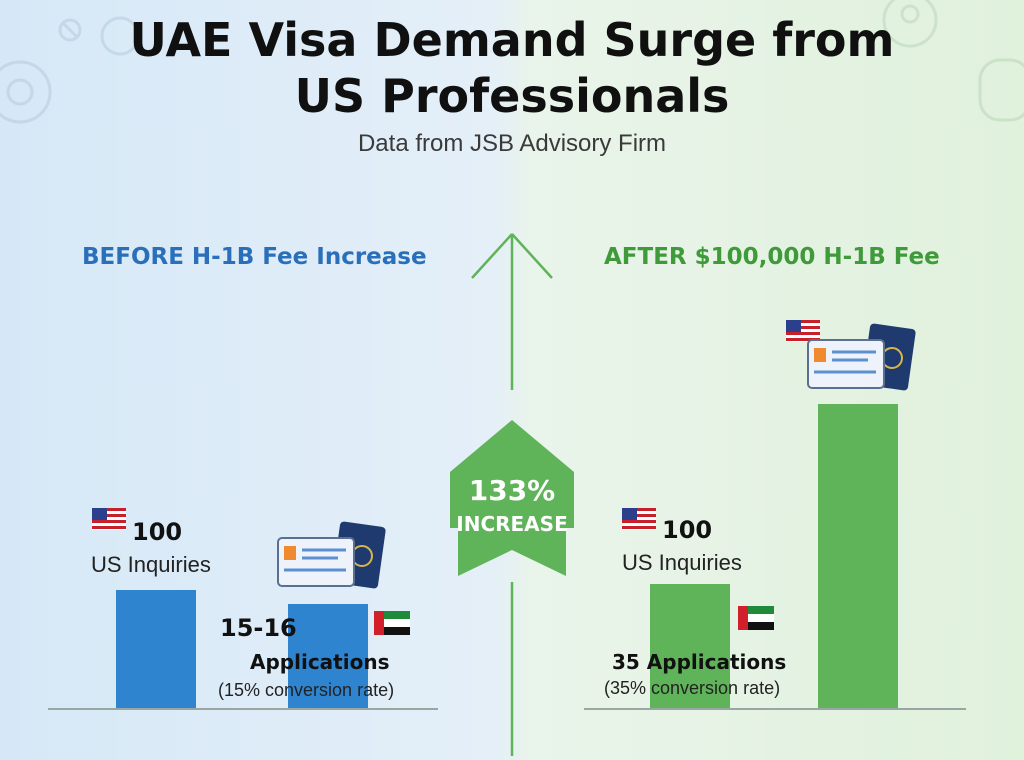  What do you see at coordinates (682, 562) in the screenshot?
I see `after-inquiries-label: US Inquiries` at bounding box center [682, 562].